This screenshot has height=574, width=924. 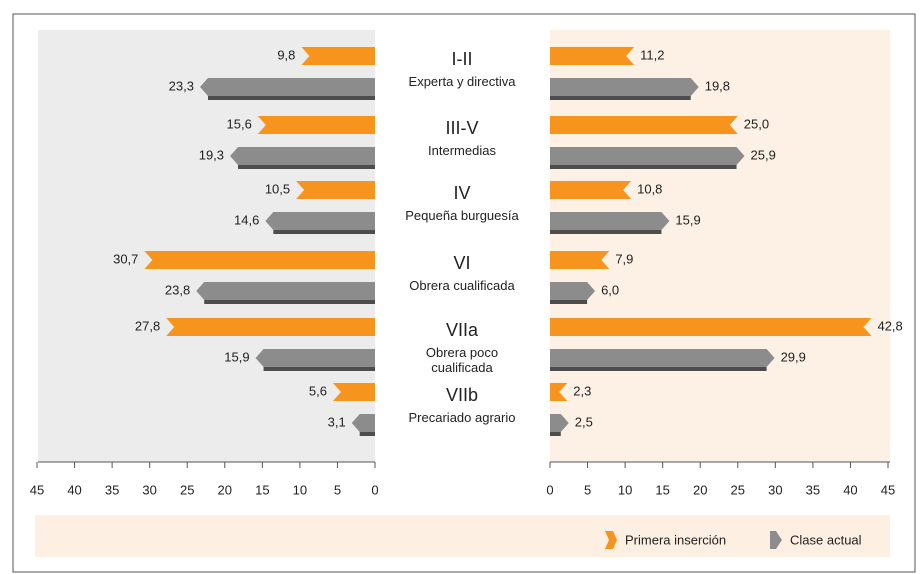 I want to click on description-text: Precariado agrario, so click(x=462, y=417).